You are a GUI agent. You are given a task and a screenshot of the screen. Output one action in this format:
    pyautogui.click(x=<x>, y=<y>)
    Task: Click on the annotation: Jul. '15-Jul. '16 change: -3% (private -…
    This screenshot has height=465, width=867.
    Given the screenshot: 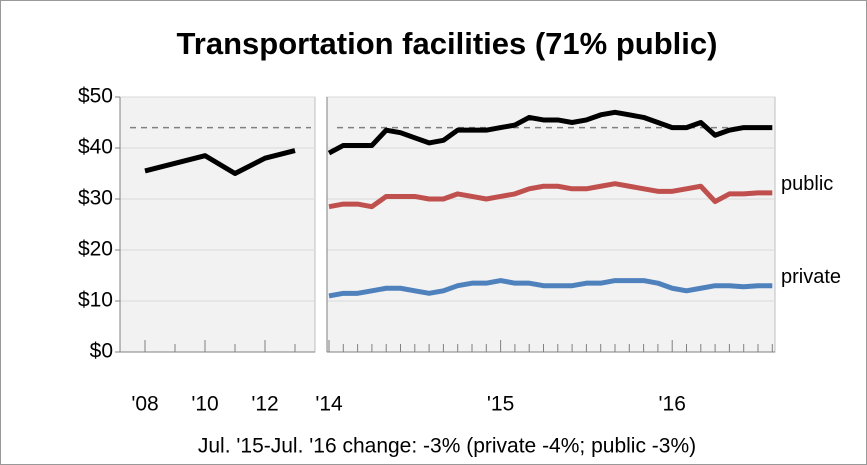 What is the action you would take?
    pyautogui.click(x=447, y=446)
    